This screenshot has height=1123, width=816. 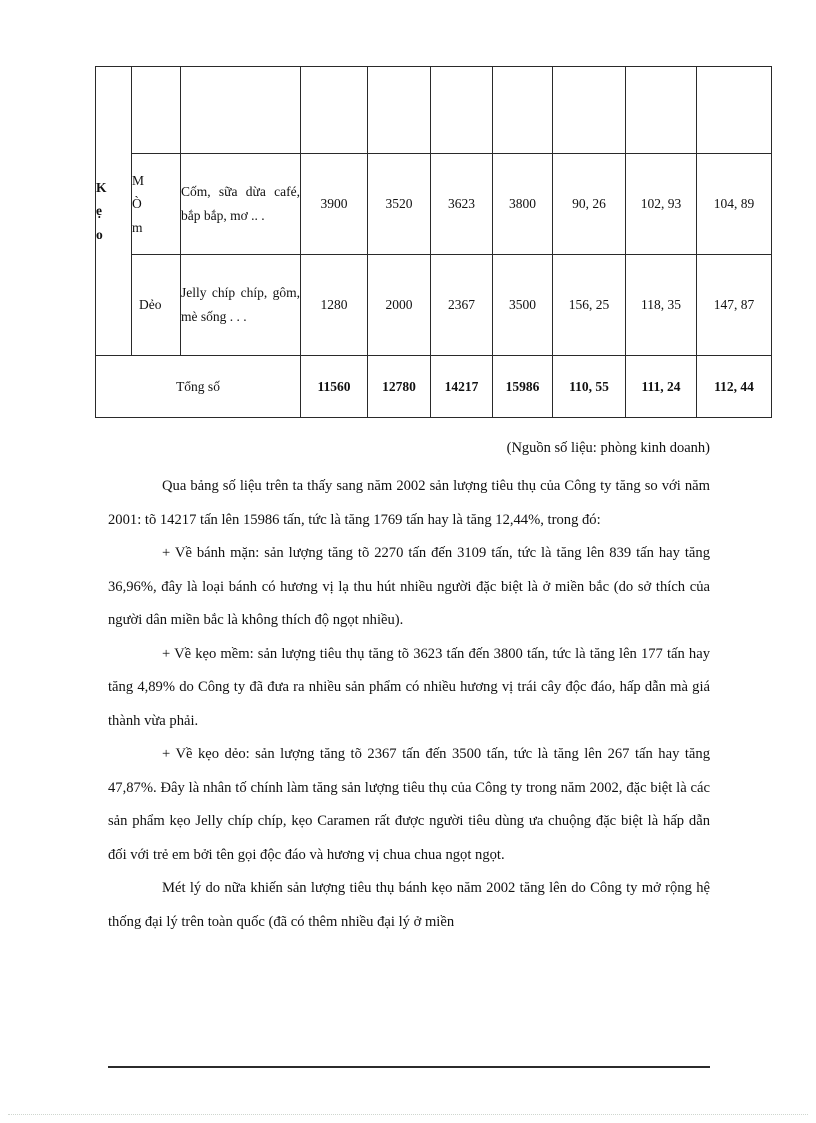 I want to click on blank-cell-v1, so click(x=334, y=110).